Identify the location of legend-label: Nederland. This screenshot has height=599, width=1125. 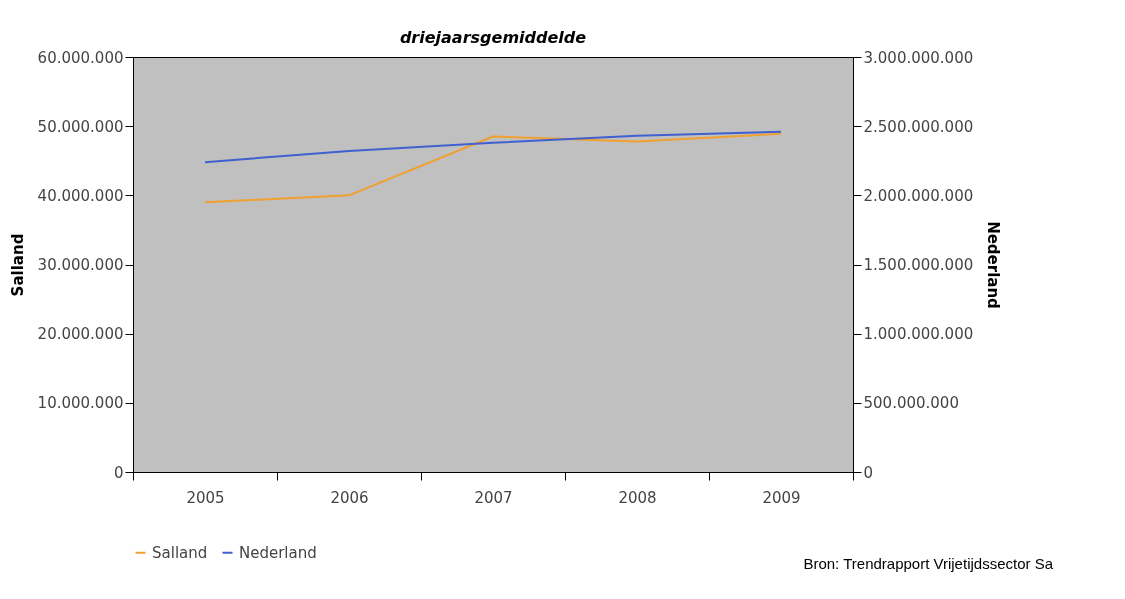
(278, 552).